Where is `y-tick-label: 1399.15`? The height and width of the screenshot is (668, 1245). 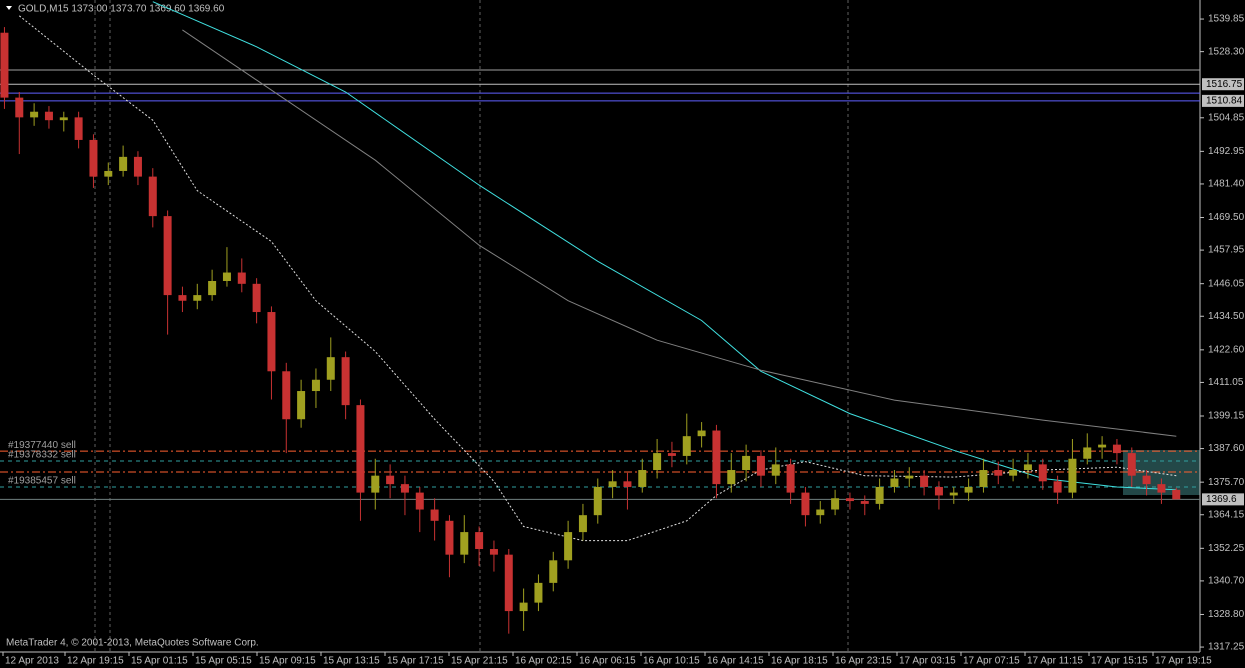 y-tick-label: 1399.15 is located at coordinates (1226, 416).